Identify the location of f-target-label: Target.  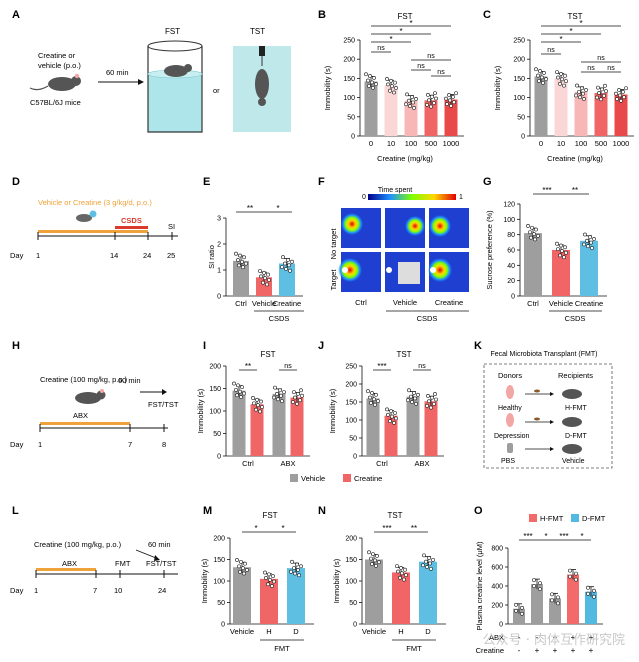
(333, 280).